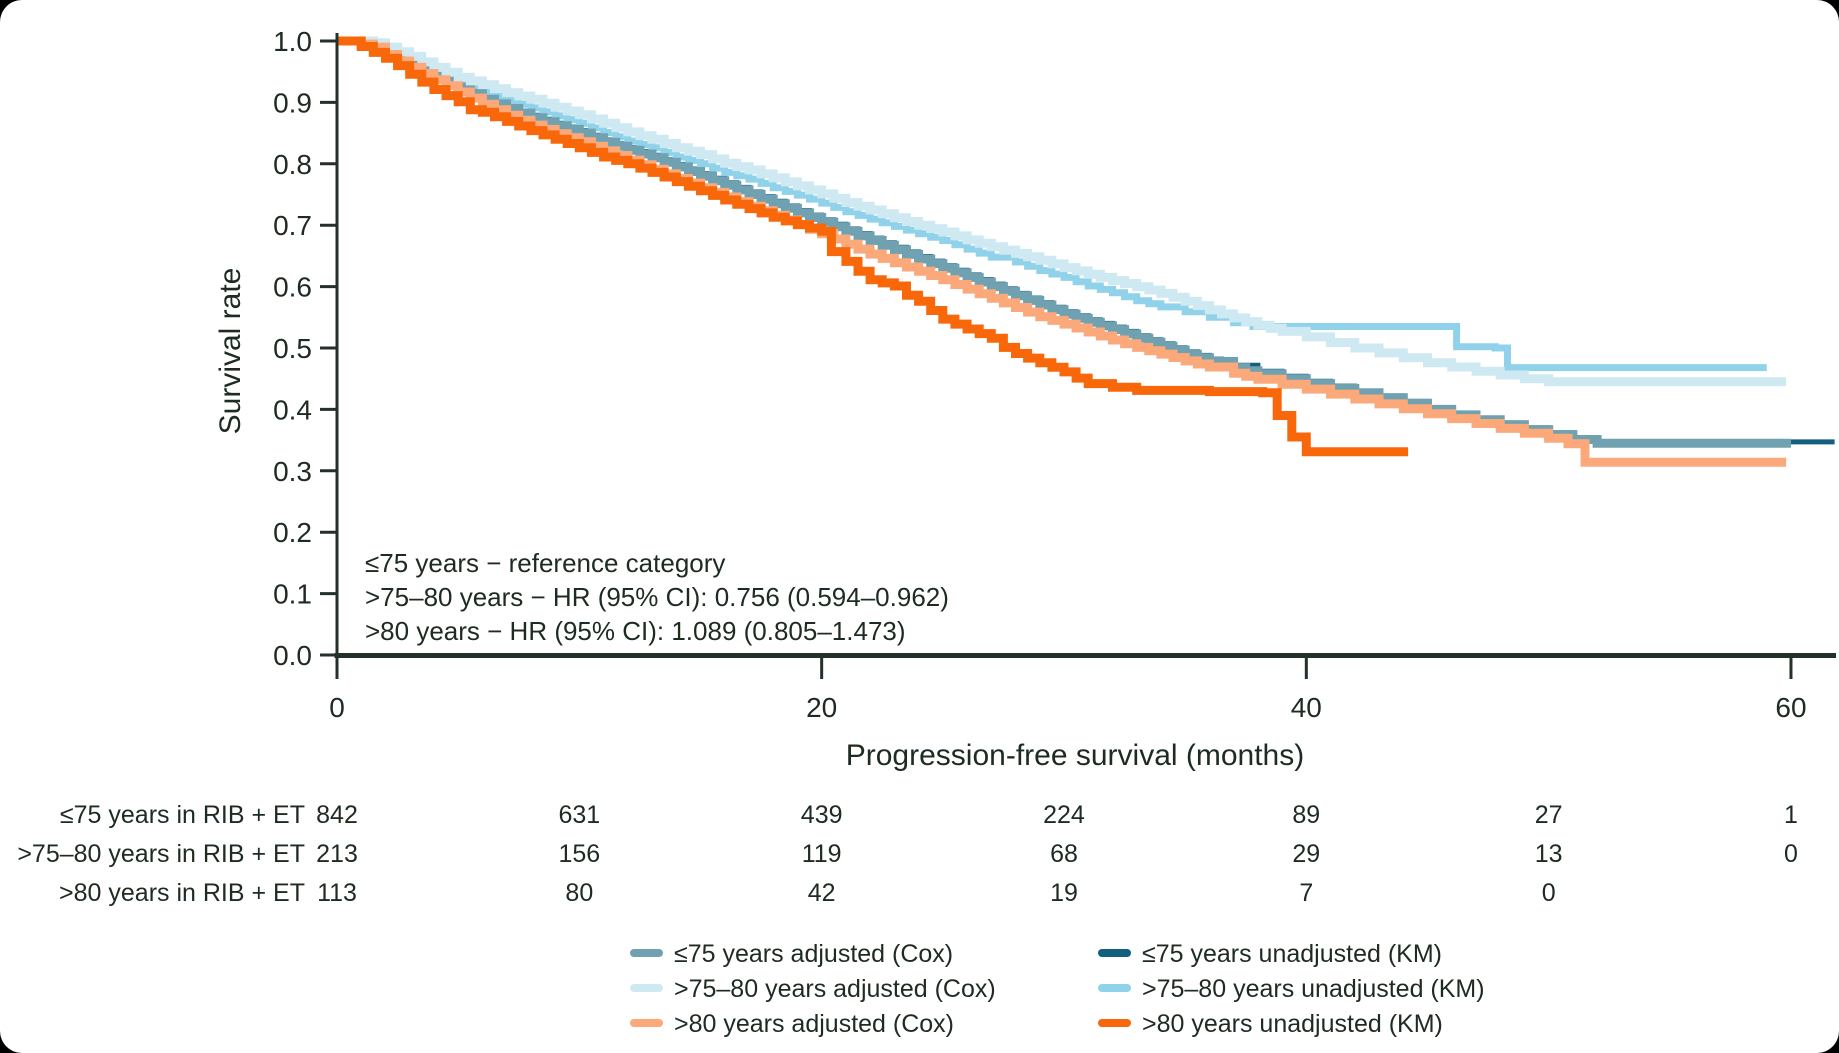  Describe the element at coordinates (337, 815) in the screenshot. I see `risk-value: 842` at that location.